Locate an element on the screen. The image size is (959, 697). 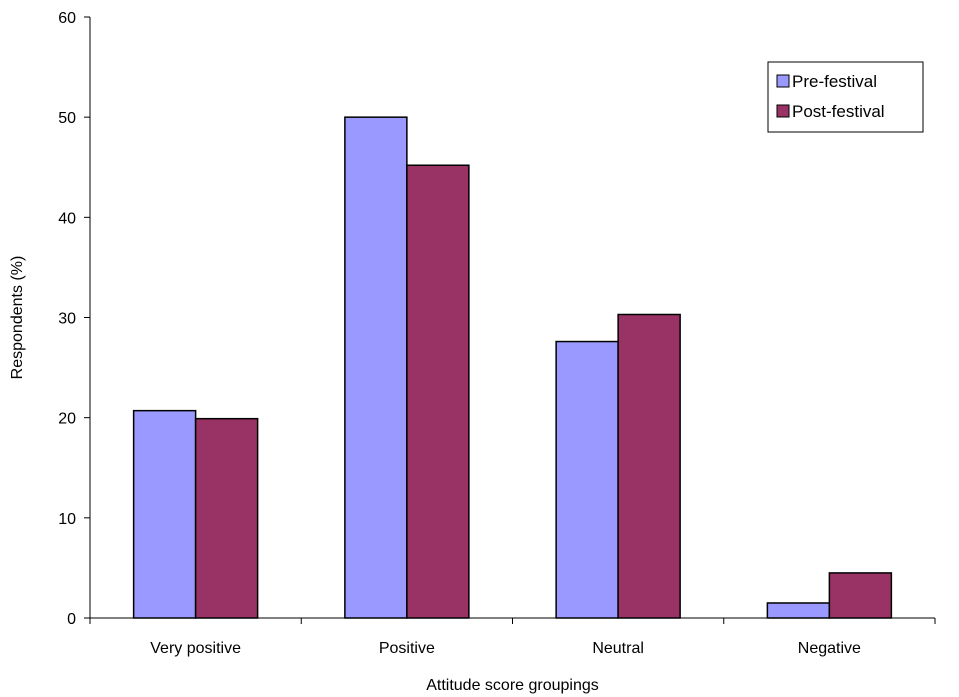
legend-box is located at coordinates (845, 97).